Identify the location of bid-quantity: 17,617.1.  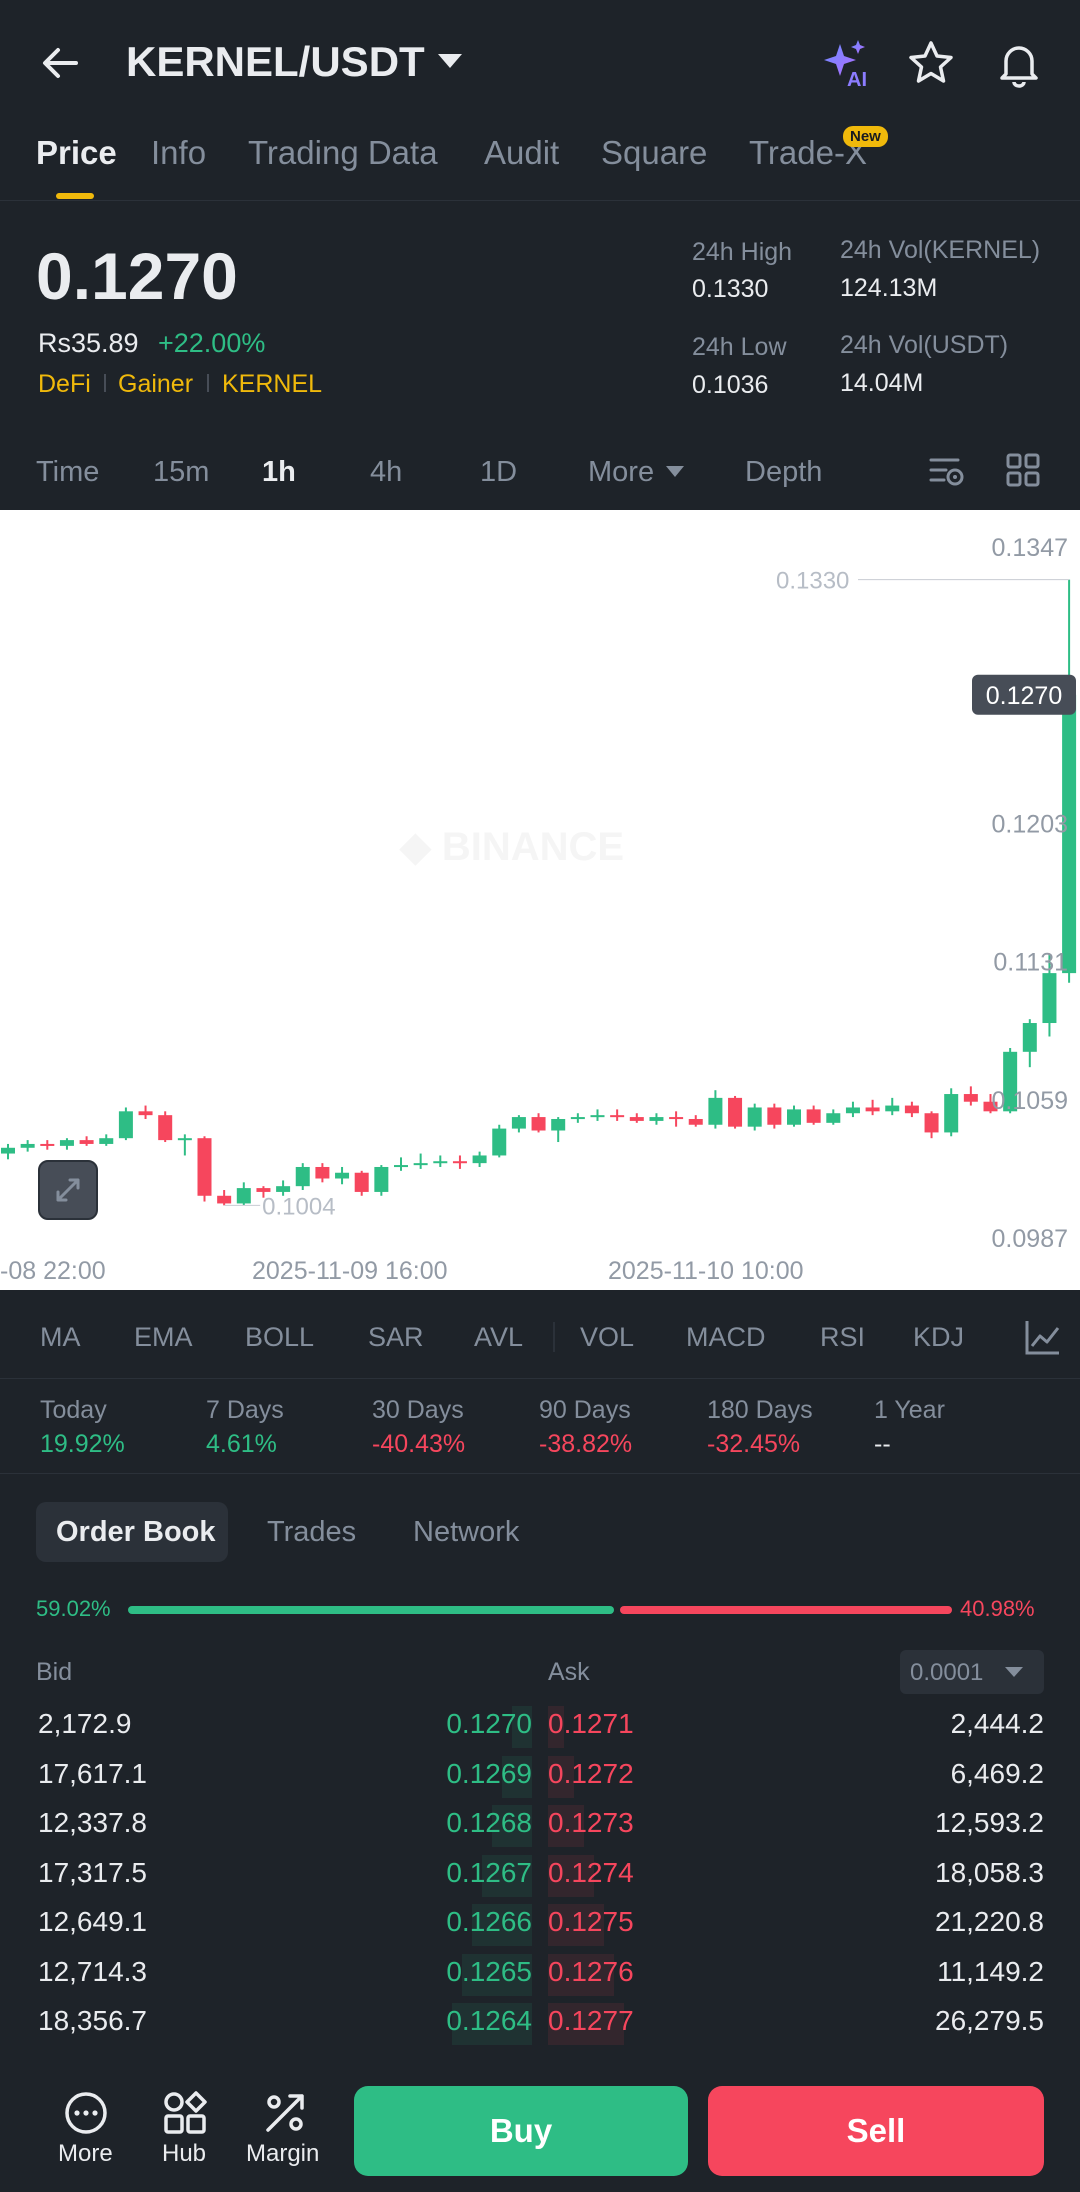
(92, 1773).